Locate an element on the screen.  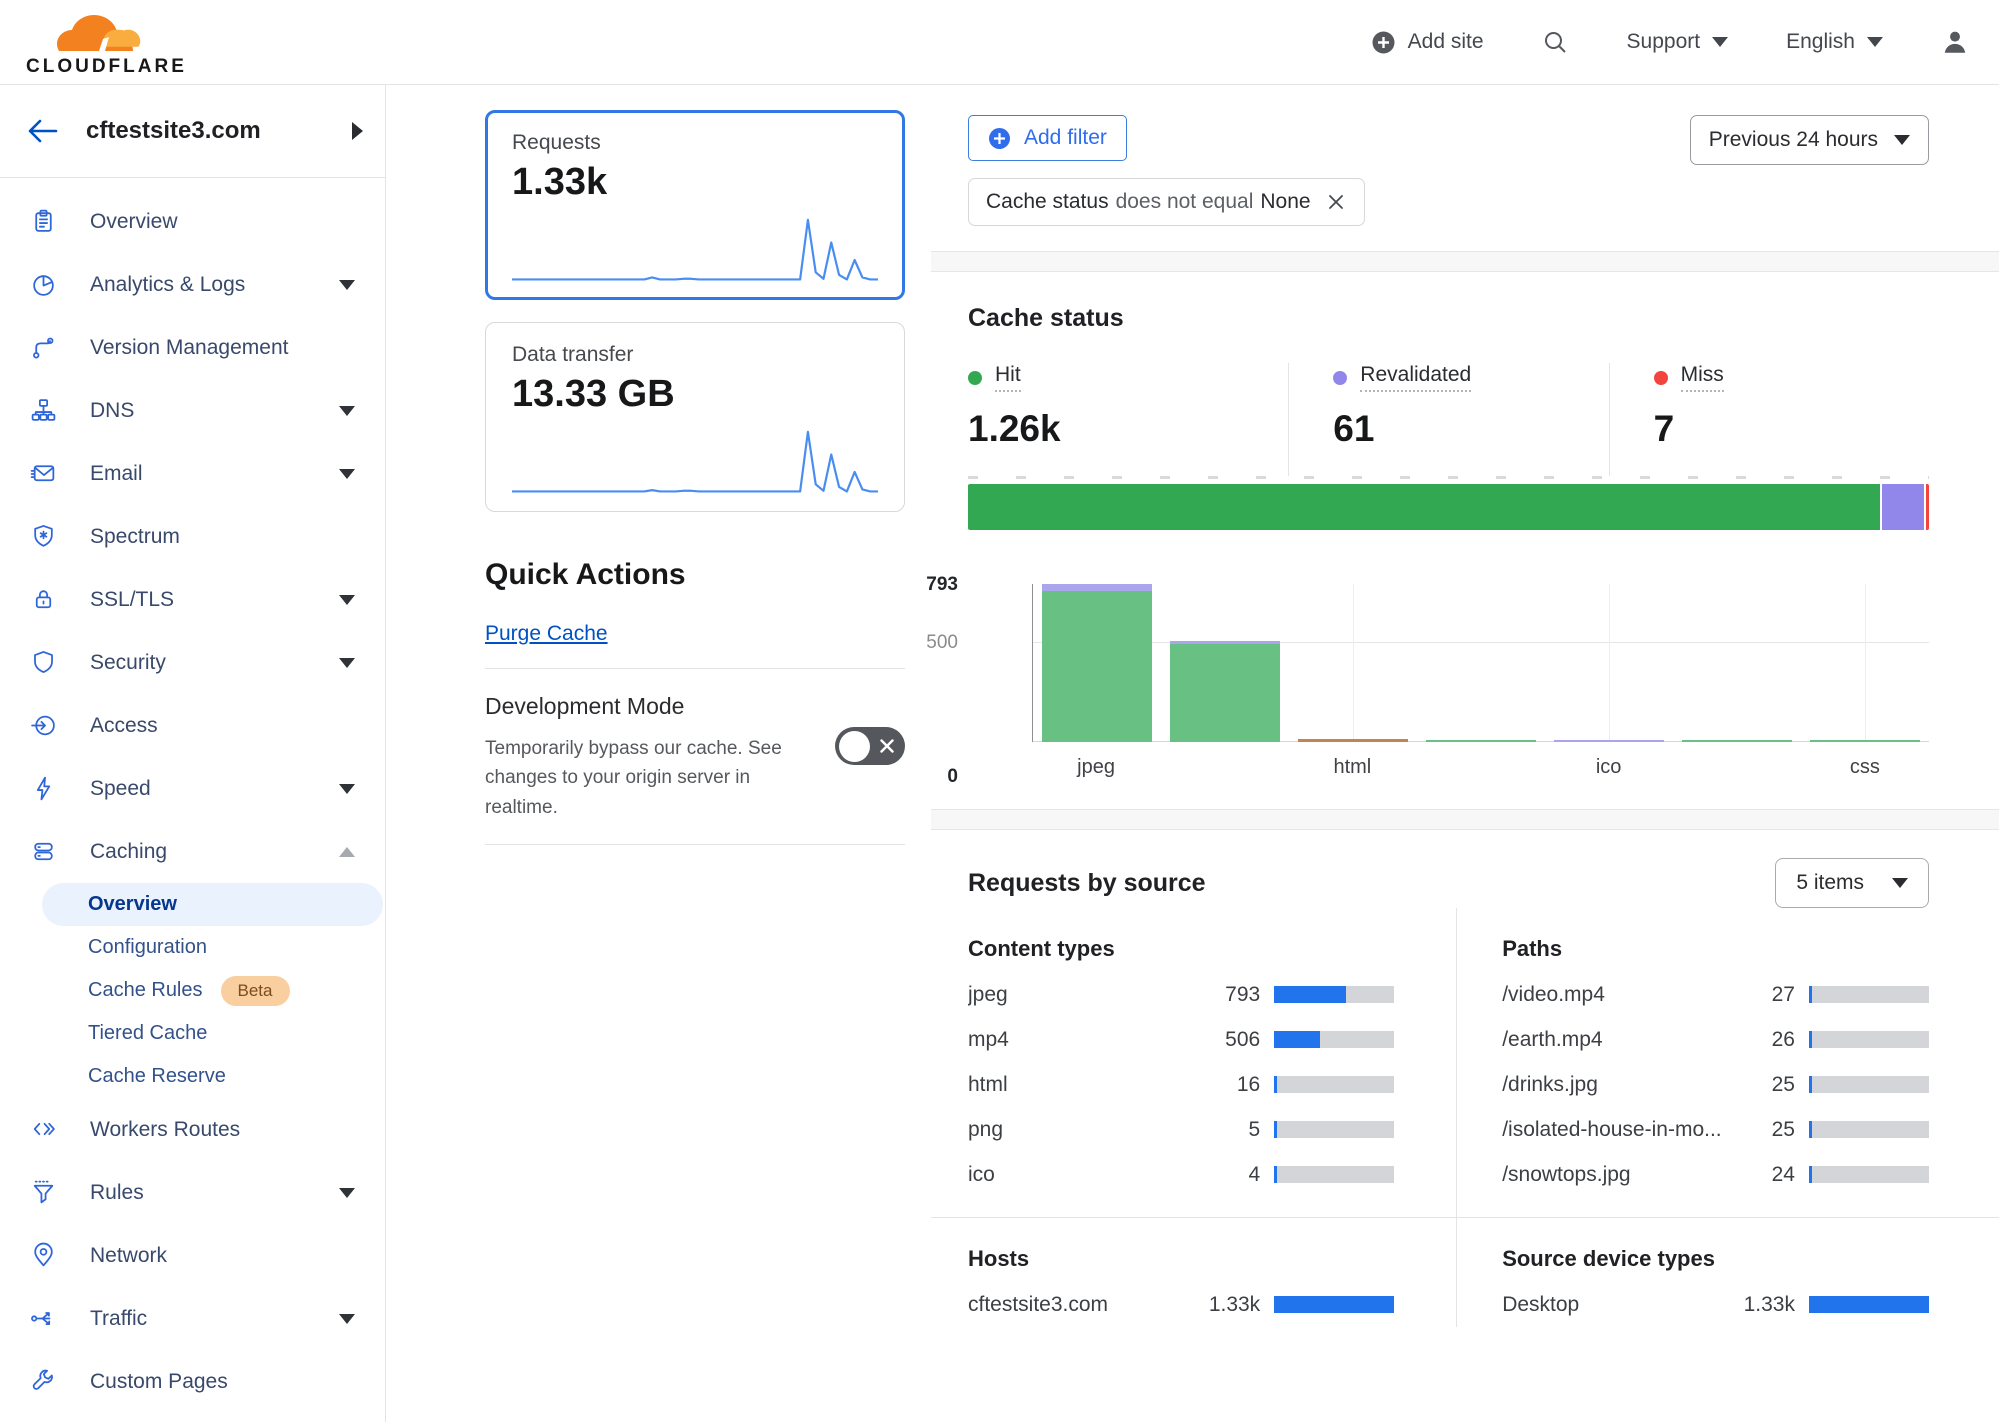
data-transfer-sparkline is located at coordinates (695, 461).